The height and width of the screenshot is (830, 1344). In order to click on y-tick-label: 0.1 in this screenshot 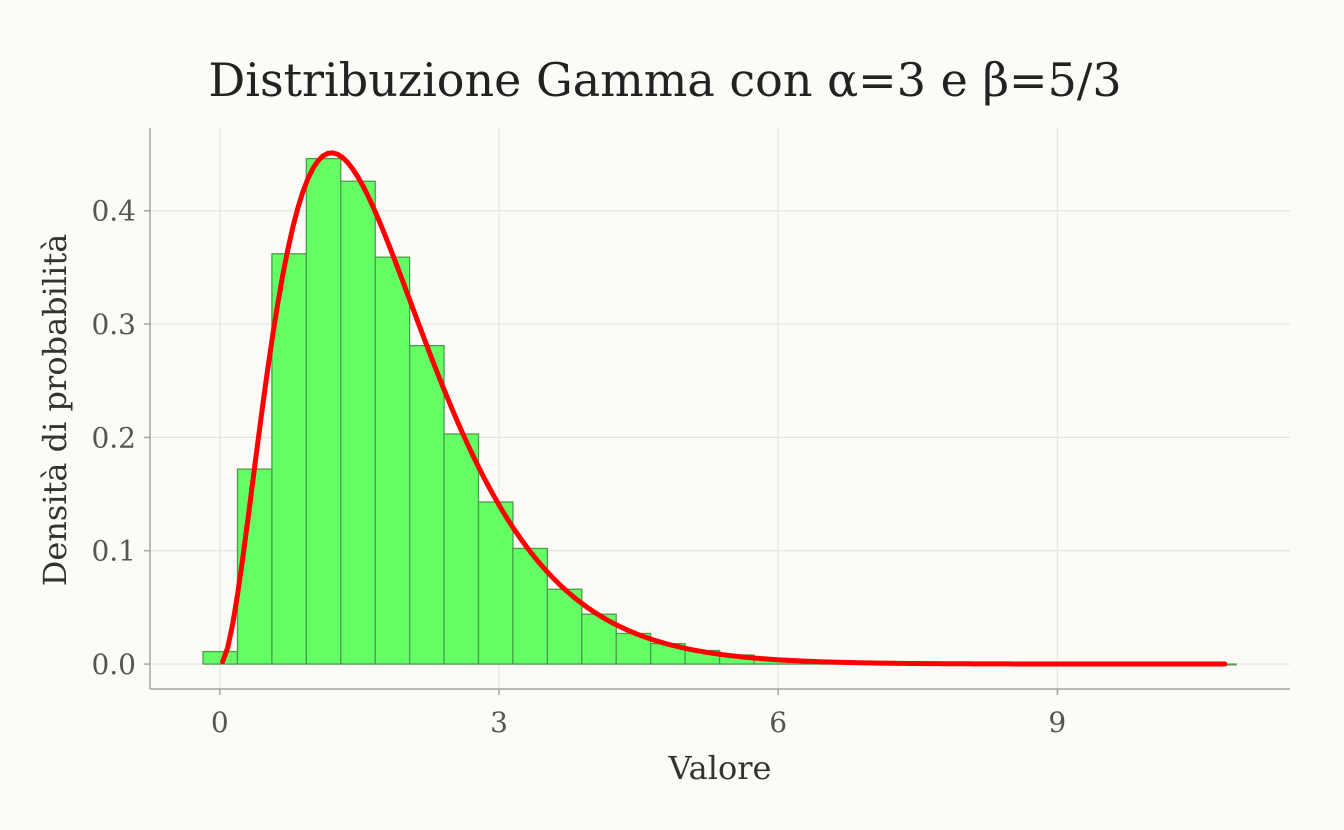, I will do `click(113, 551)`.